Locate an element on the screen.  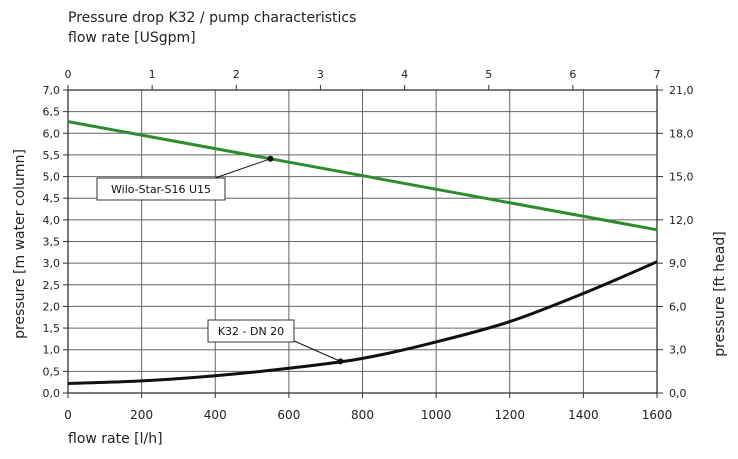
y2-axis-label: pressure [ft head] is located at coordinates (720, 293).